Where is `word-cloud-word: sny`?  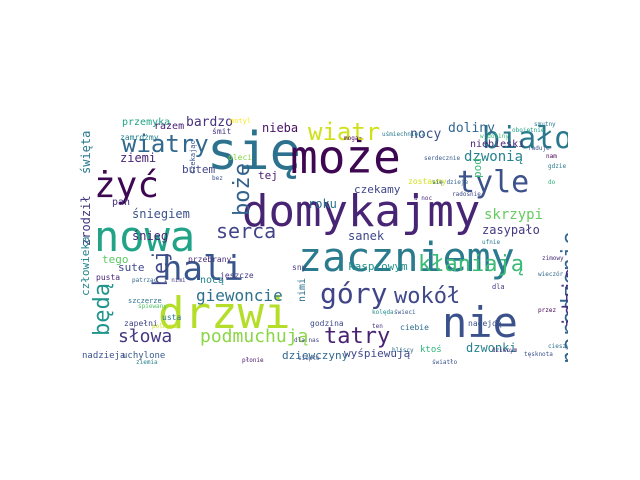
word-cloud-word: sny is located at coordinates (299, 267).